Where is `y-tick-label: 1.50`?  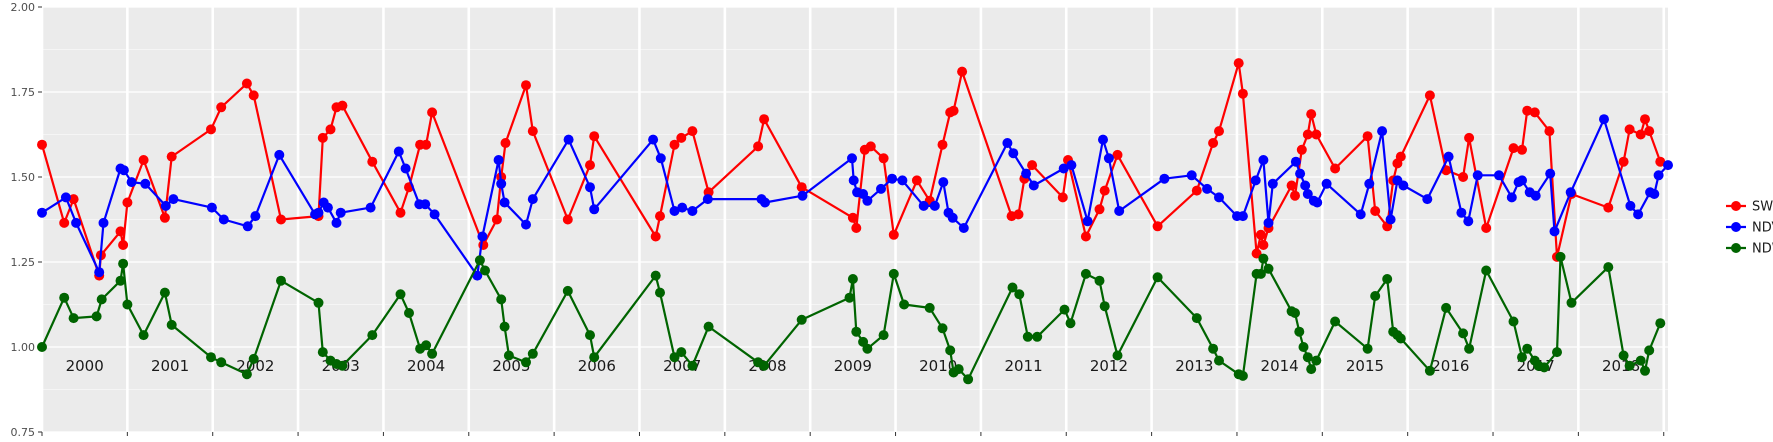 y-tick-label: 1.50 is located at coordinates (23, 177).